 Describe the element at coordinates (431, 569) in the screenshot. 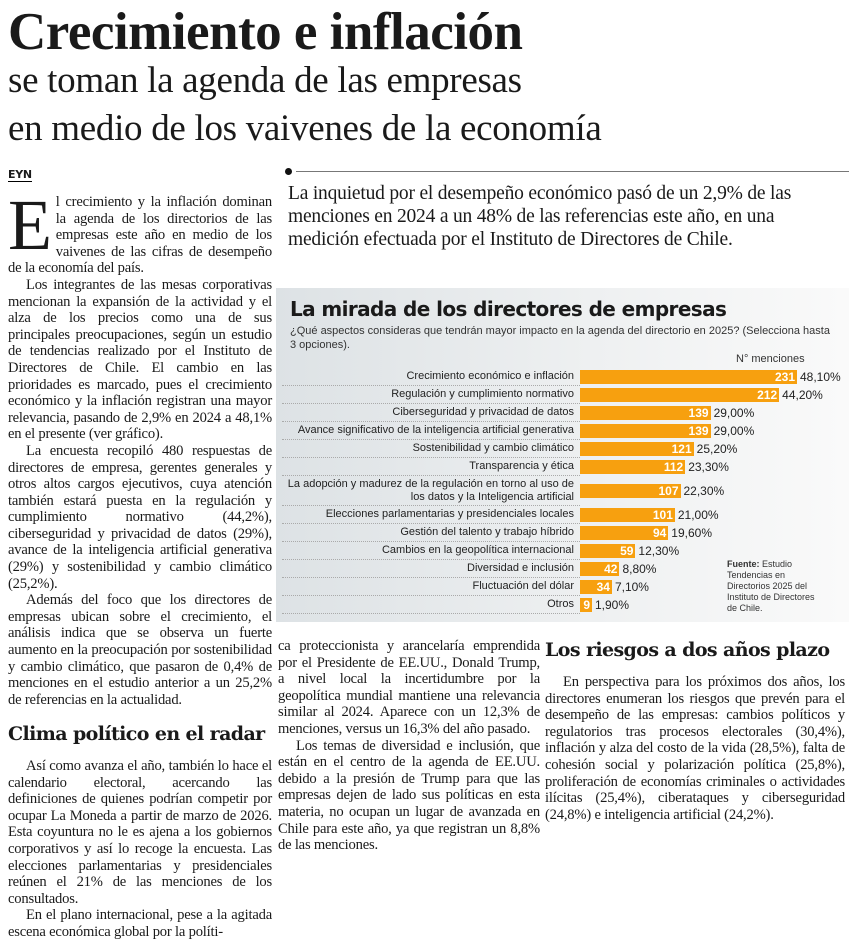

I see `category-label: Diversidad e inclusión` at that location.